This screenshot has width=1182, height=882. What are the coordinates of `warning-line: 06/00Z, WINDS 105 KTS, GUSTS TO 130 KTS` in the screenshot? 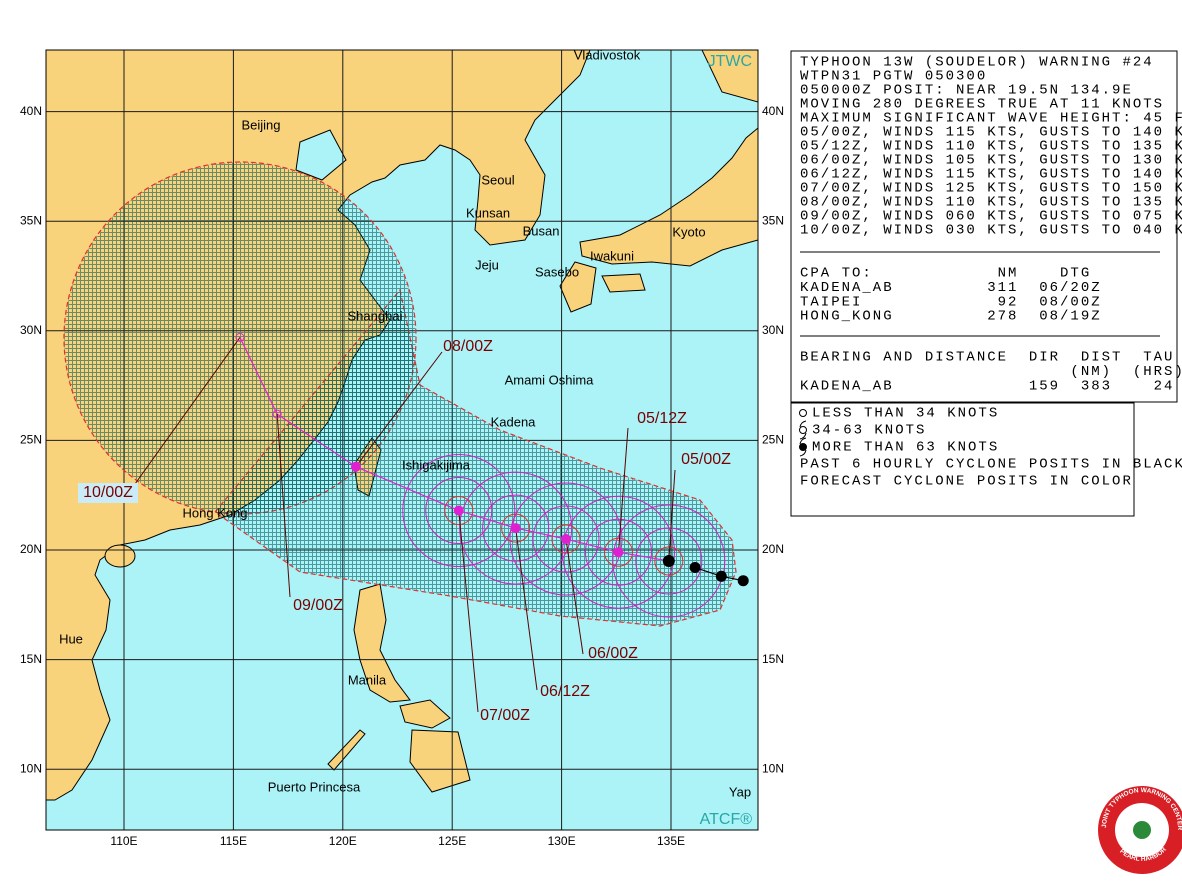 It's located at (991, 161).